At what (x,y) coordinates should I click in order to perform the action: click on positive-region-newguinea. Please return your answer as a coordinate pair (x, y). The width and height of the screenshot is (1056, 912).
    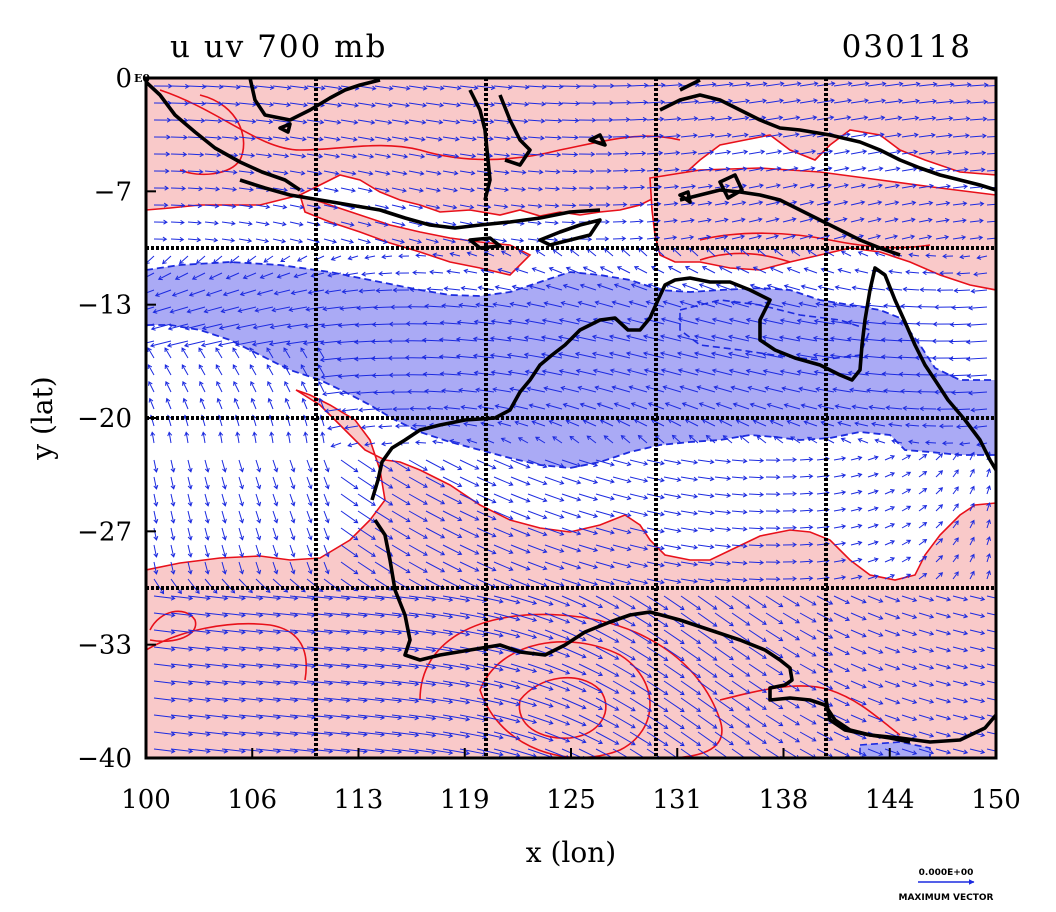
    Looking at the image, I should click on (822, 229).